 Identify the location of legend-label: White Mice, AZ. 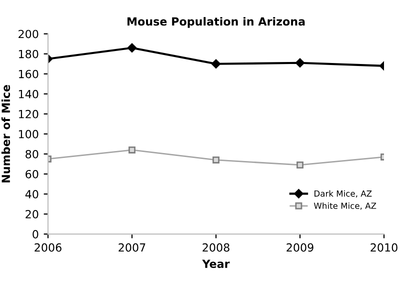
(345, 206).